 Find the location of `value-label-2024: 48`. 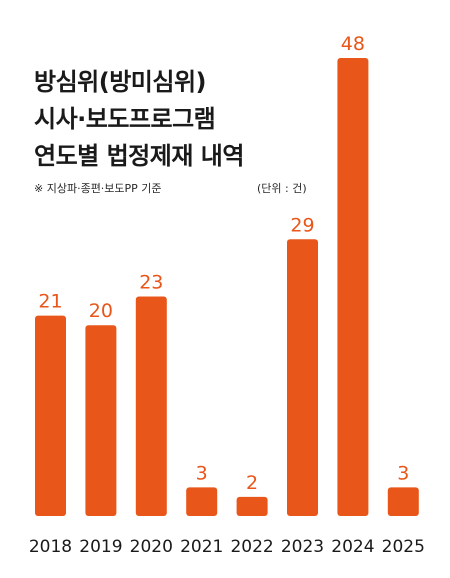

value-label-2024: 48 is located at coordinates (353, 44).